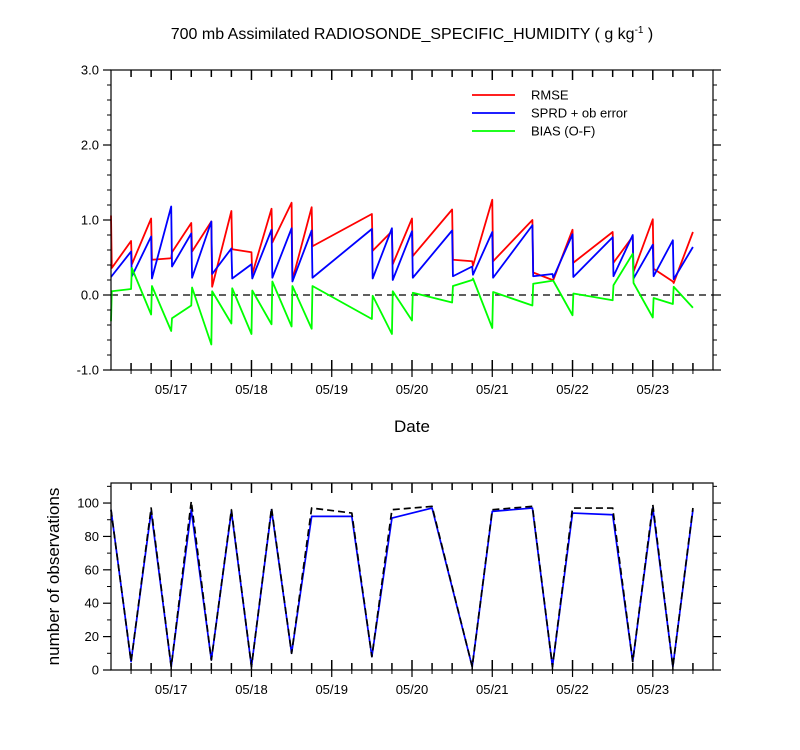 This screenshot has height=750, width=800. What do you see at coordinates (90, 145) in the screenshot?
I see `top-ytick-label: 2.0` at bounding box center [90, 145].